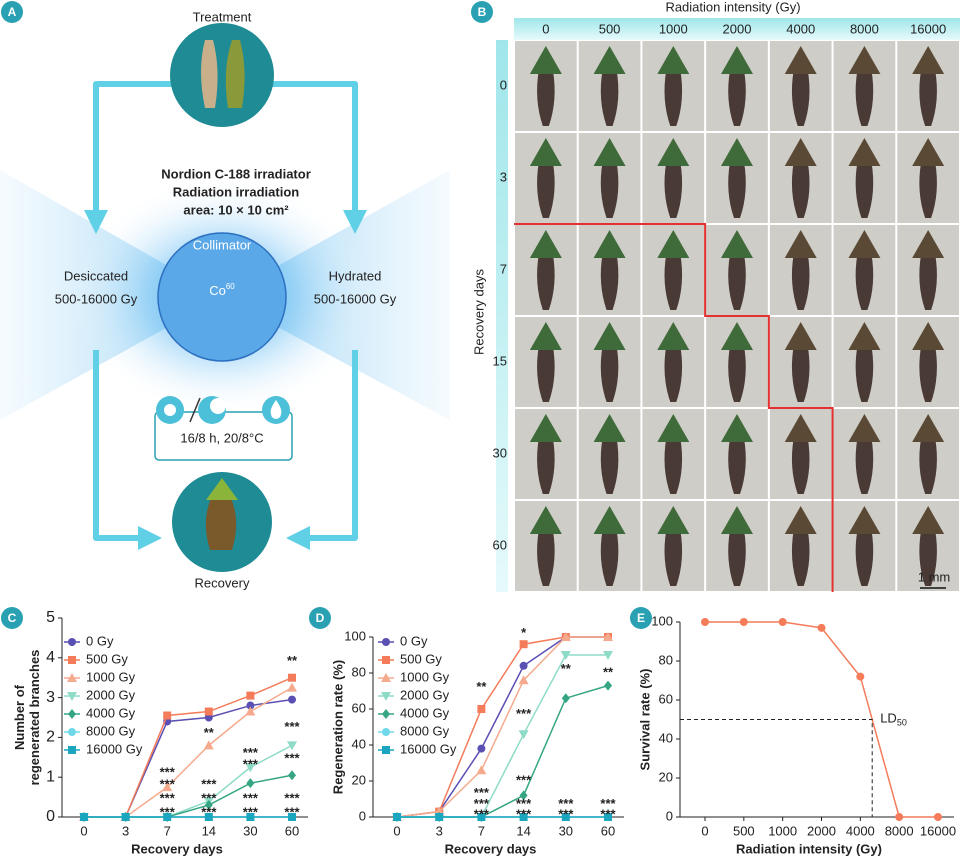 The image size is (960, 859). Describe the element at coordinates (359, 779) in the screenshot. I see `y-tick-label: 20` at that location.